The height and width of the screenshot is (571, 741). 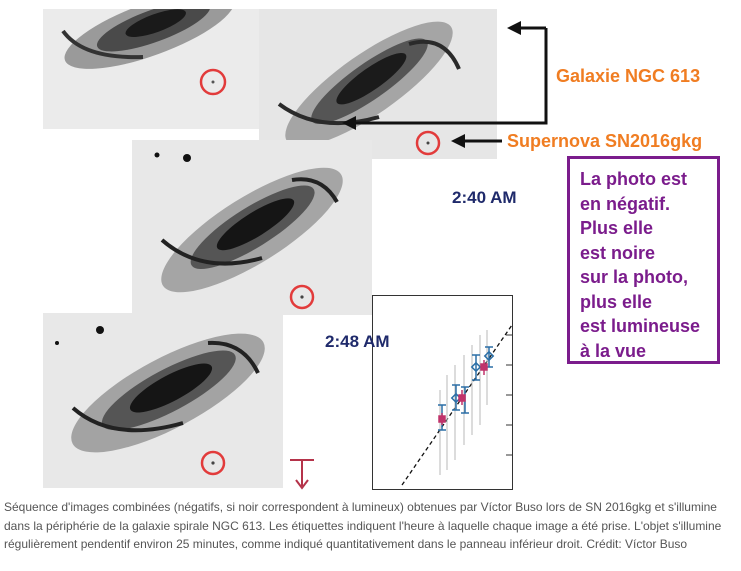 What do you see at coordinates (617, 228) in the screenshot?
I see `note-line: Plus elle` at bounding box center [617, 228].